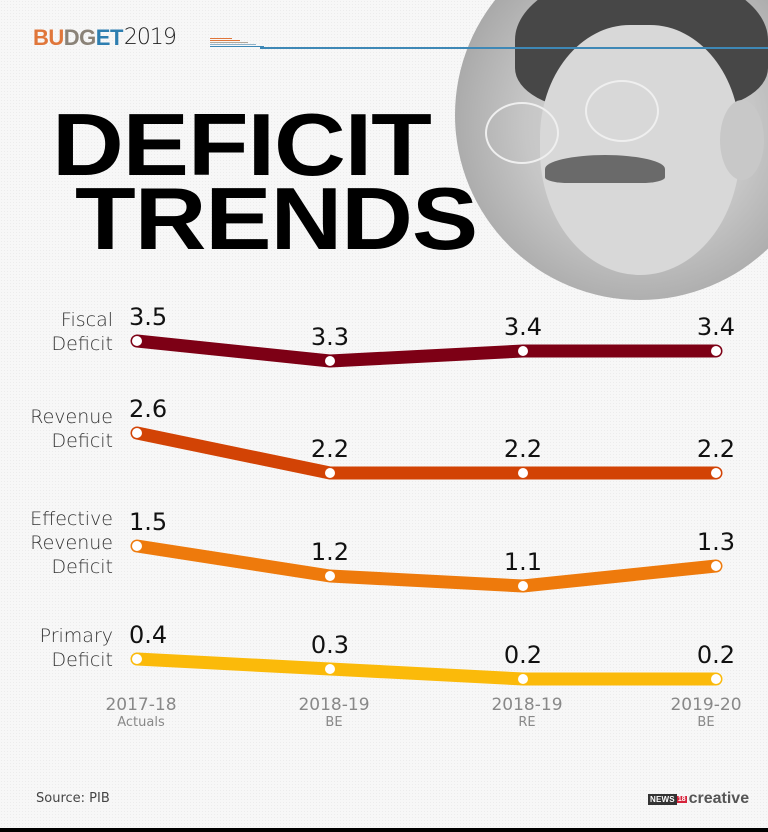  What do you see at coordinates (71, 519) in the screenshot?
I see `series-label-line: Effective` at bounding box center [71, 519].